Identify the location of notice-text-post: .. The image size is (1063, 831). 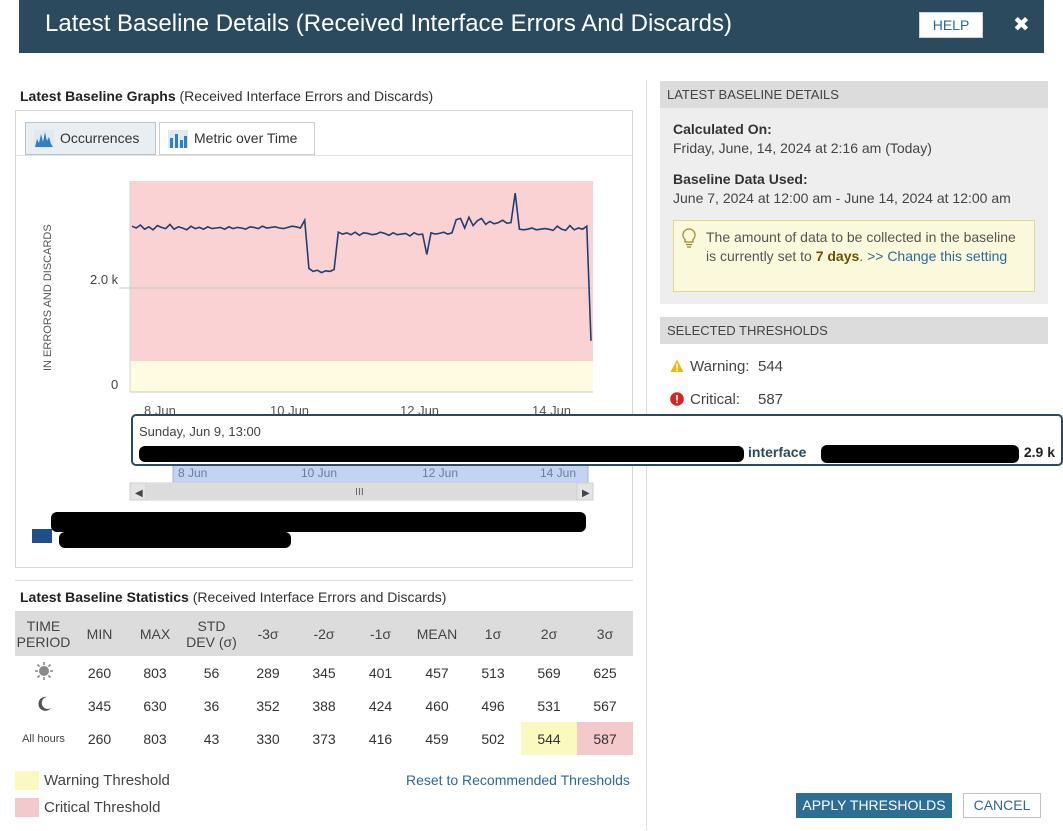
(863, 256).